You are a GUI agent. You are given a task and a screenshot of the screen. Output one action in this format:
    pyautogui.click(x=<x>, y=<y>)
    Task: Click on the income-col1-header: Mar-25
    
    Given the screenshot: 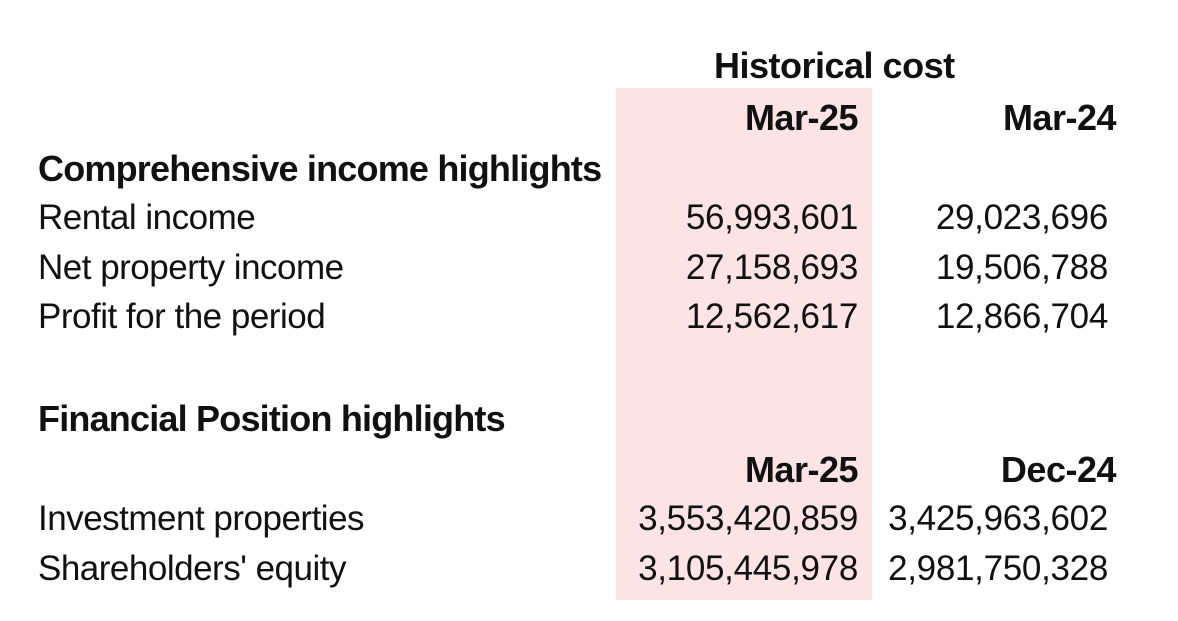 What is the action you would take?
    pyautogui.click(x=801, y=117)
    